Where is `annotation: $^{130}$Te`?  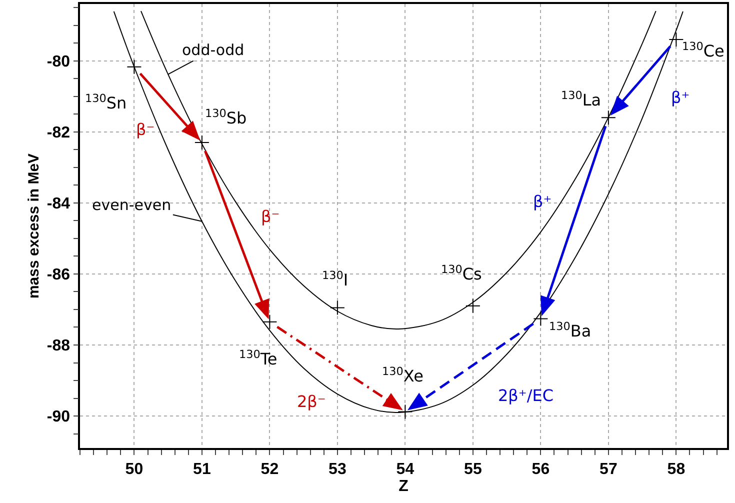 annotation: $^{130}$Te is located at coordinates (258, 358).